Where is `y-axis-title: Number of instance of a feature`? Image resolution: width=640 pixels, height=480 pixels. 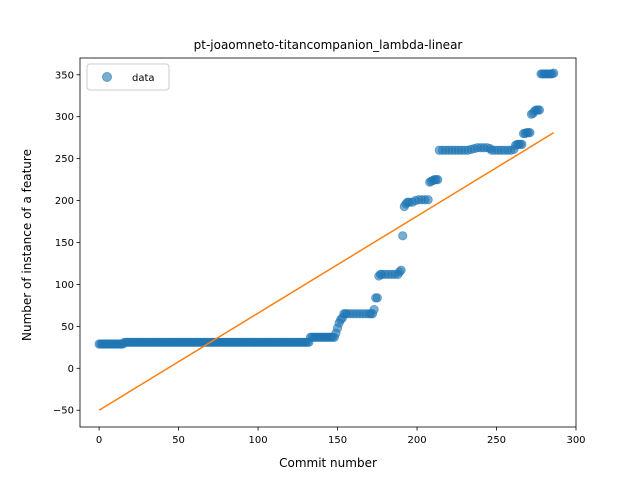 y-axis-title: Number of instance of a feature is located at coordinates (27, 245).